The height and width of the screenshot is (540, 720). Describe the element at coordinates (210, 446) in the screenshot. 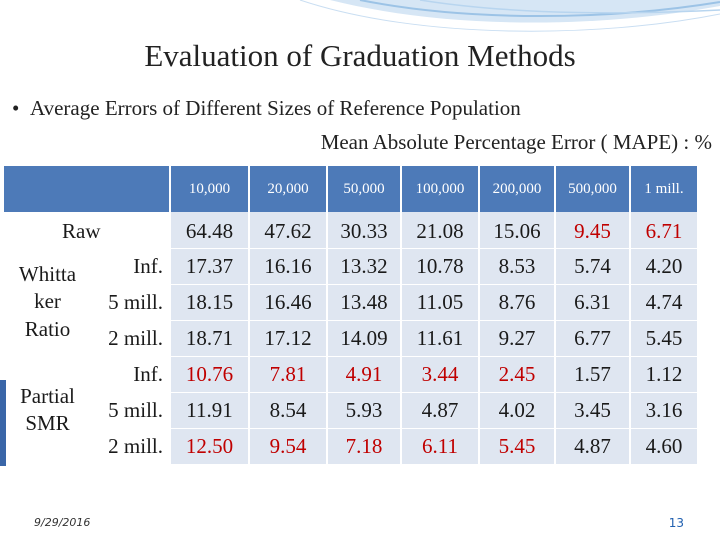

I see `table-cell: 12.50` at that location.